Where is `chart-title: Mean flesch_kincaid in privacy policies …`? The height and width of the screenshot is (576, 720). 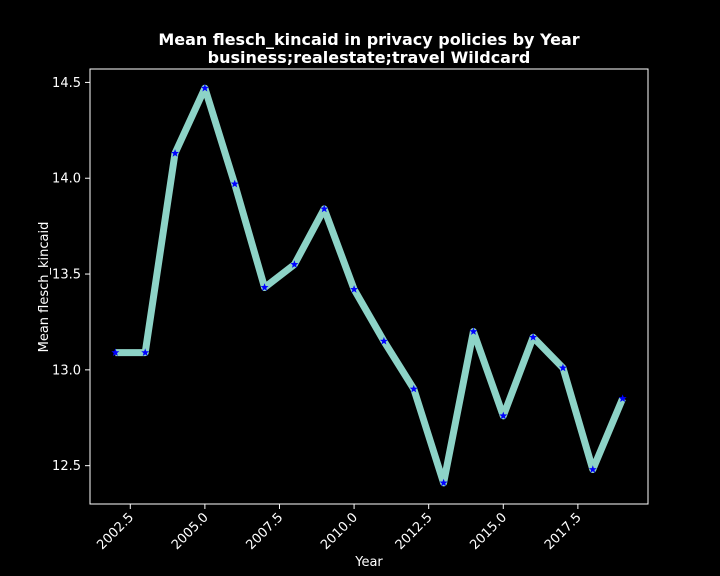
chart-title: Mean flesch_kincaid in privacy policies … is located at coordinates (368, 39).